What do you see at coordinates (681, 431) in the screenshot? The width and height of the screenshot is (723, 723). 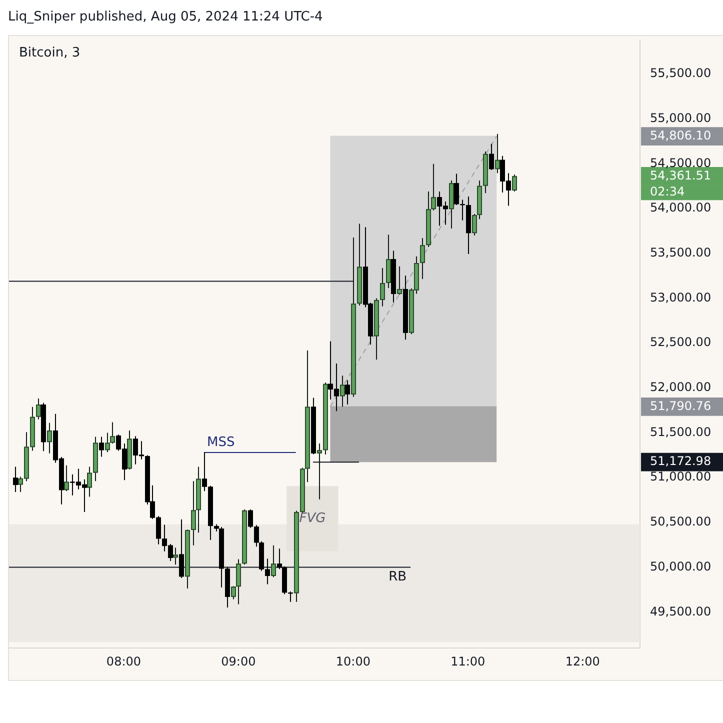 I see `y-tick-label: 51,500.00` at bounding box center [681, 431].